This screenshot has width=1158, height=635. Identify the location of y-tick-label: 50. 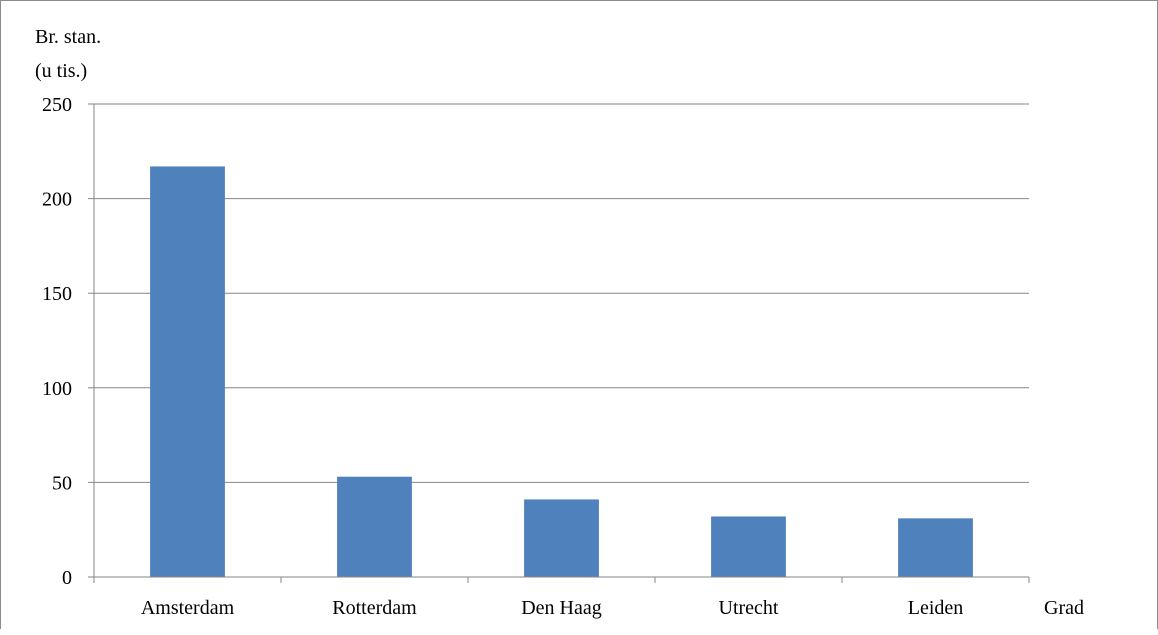
(62, 483).